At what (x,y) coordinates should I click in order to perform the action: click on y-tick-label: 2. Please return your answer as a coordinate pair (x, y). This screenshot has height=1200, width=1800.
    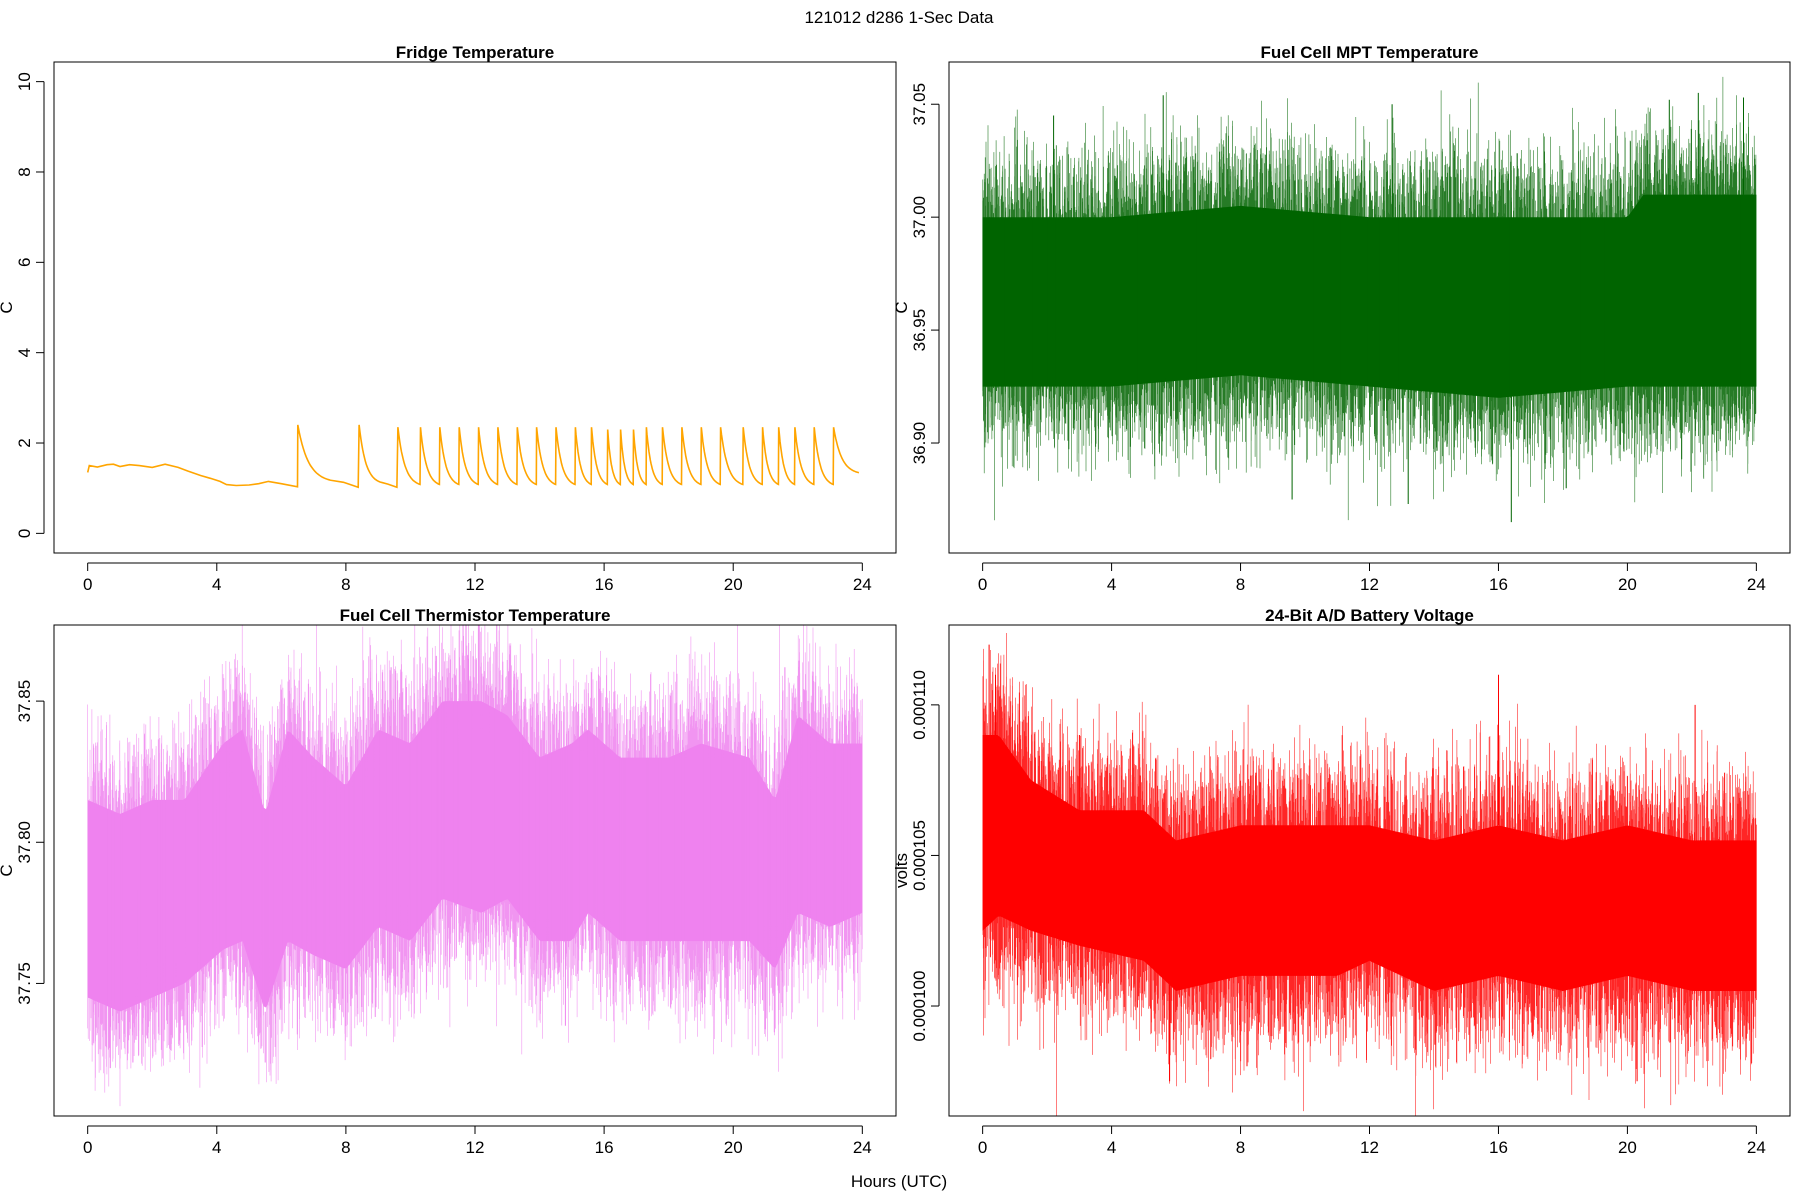
    Looking at the image, I should click on (24, 442).